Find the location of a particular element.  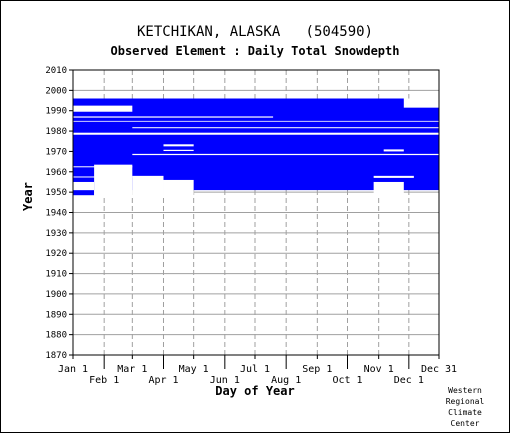

x-tick-label: Jun 1 is located at coordinates (225, 380).